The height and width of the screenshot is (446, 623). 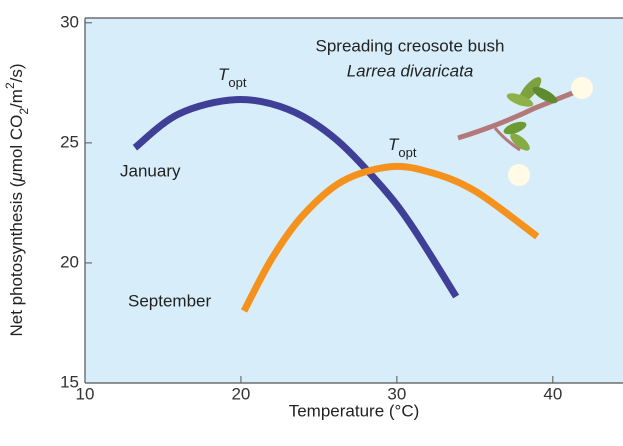 What do you see at coordinates (69, 261) in the screenshot?
I see `y-tick-label: 20` at bounding box center [69, 261].